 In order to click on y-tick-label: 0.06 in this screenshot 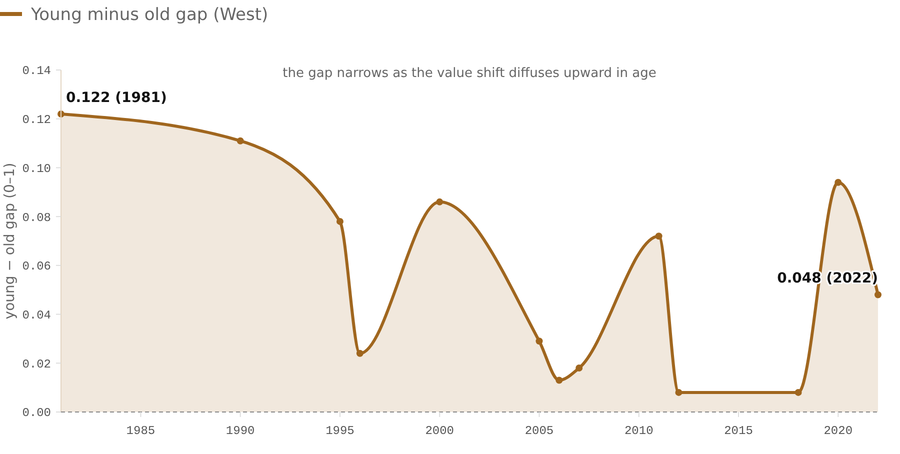, I will do `click(36, 267)`.